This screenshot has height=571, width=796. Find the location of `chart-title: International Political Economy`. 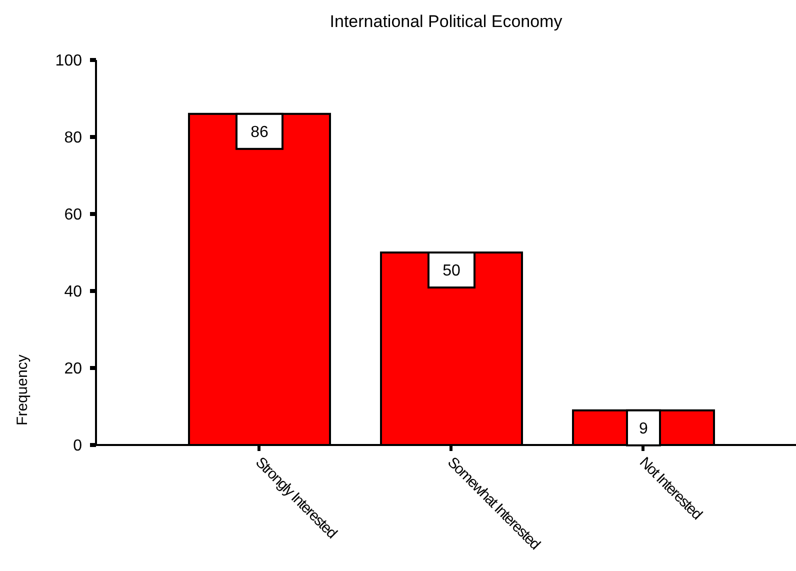

chart-title: International Political Economy is located at coordinates (446, 22).